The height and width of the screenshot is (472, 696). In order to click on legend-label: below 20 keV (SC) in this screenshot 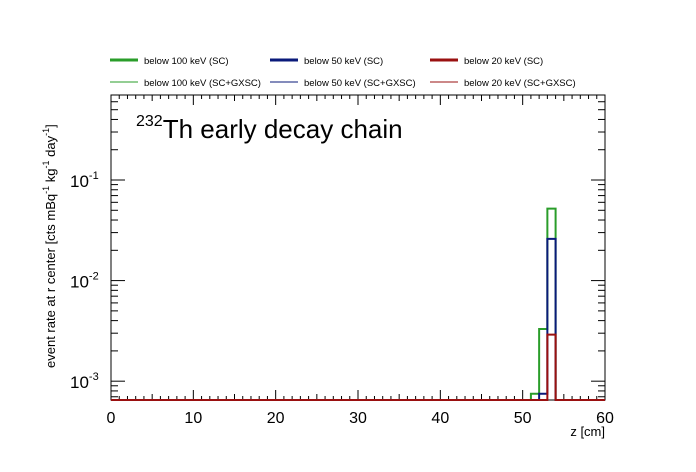, I will do `click(503, 61)`.